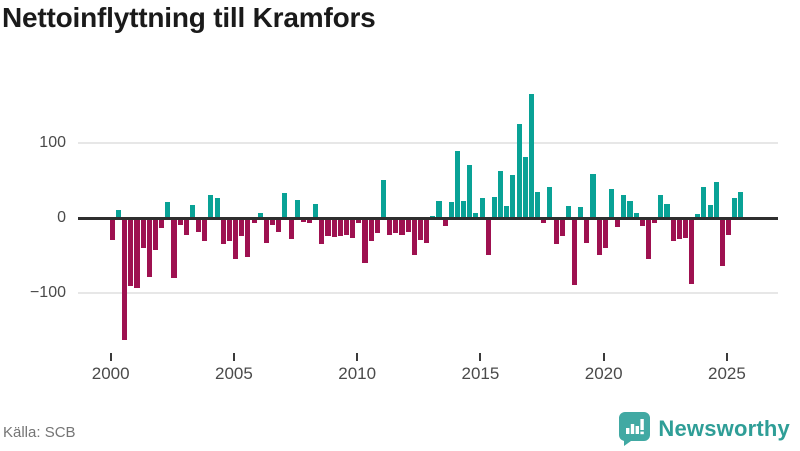 This screenshot has height=451, width=800. What do you see at coordinates (428, 218) in the screenshot?
I see `x-axis-line` at bounding box center [428, 218].